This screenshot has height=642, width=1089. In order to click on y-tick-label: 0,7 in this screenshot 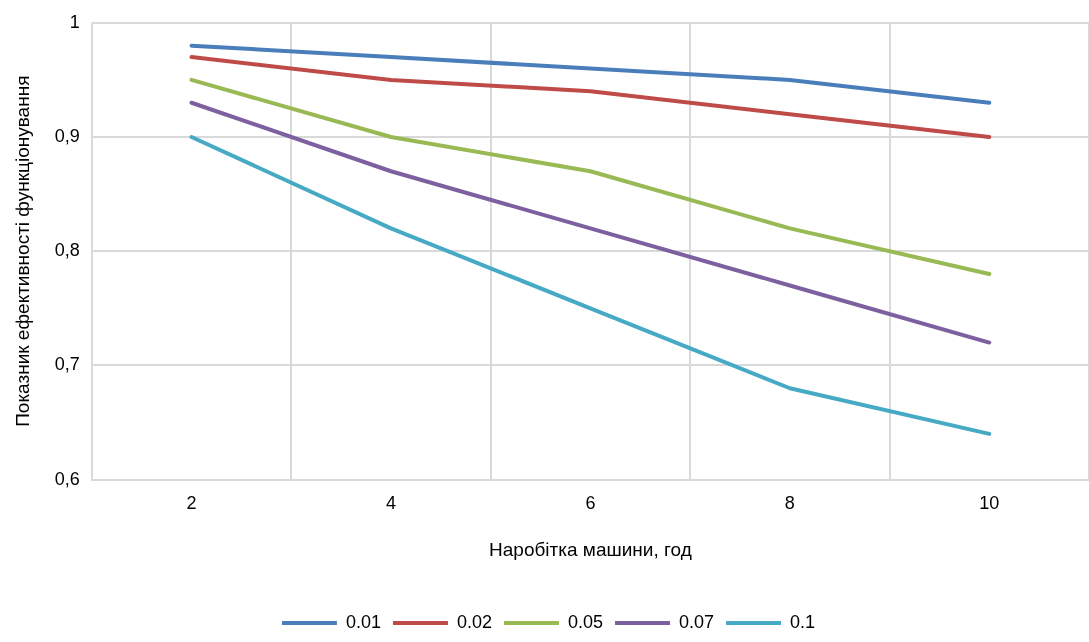, I will do `click(67, 364)`.